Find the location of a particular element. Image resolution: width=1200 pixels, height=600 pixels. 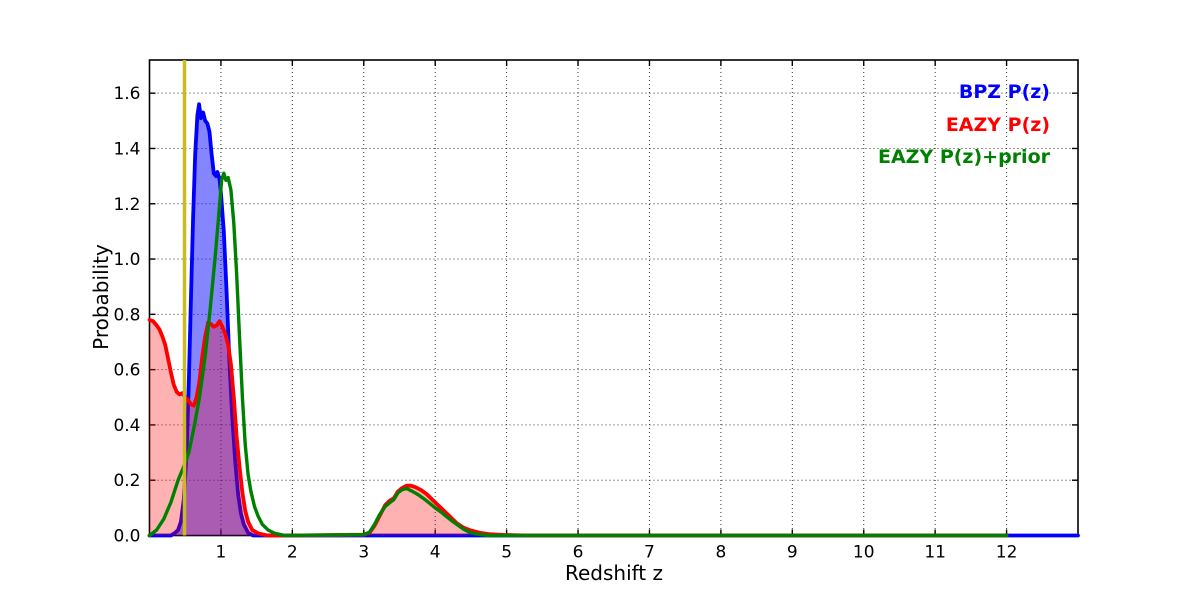

y-tick-label: 1.0 is located at coordinates (126, 260).